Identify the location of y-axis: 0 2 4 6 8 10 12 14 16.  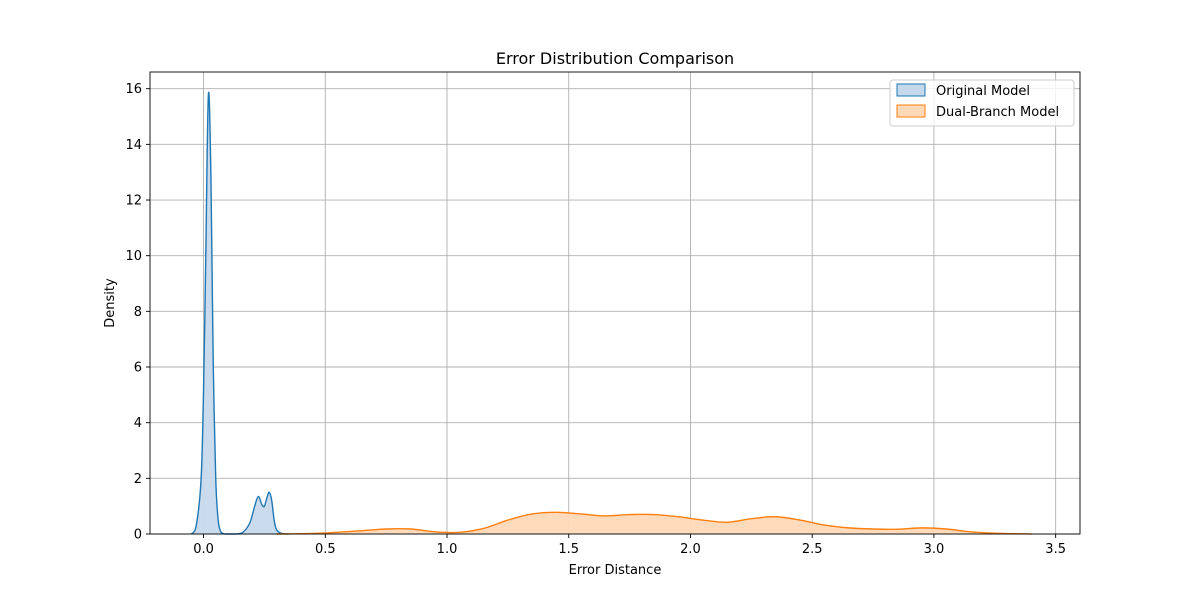
(137, 312).